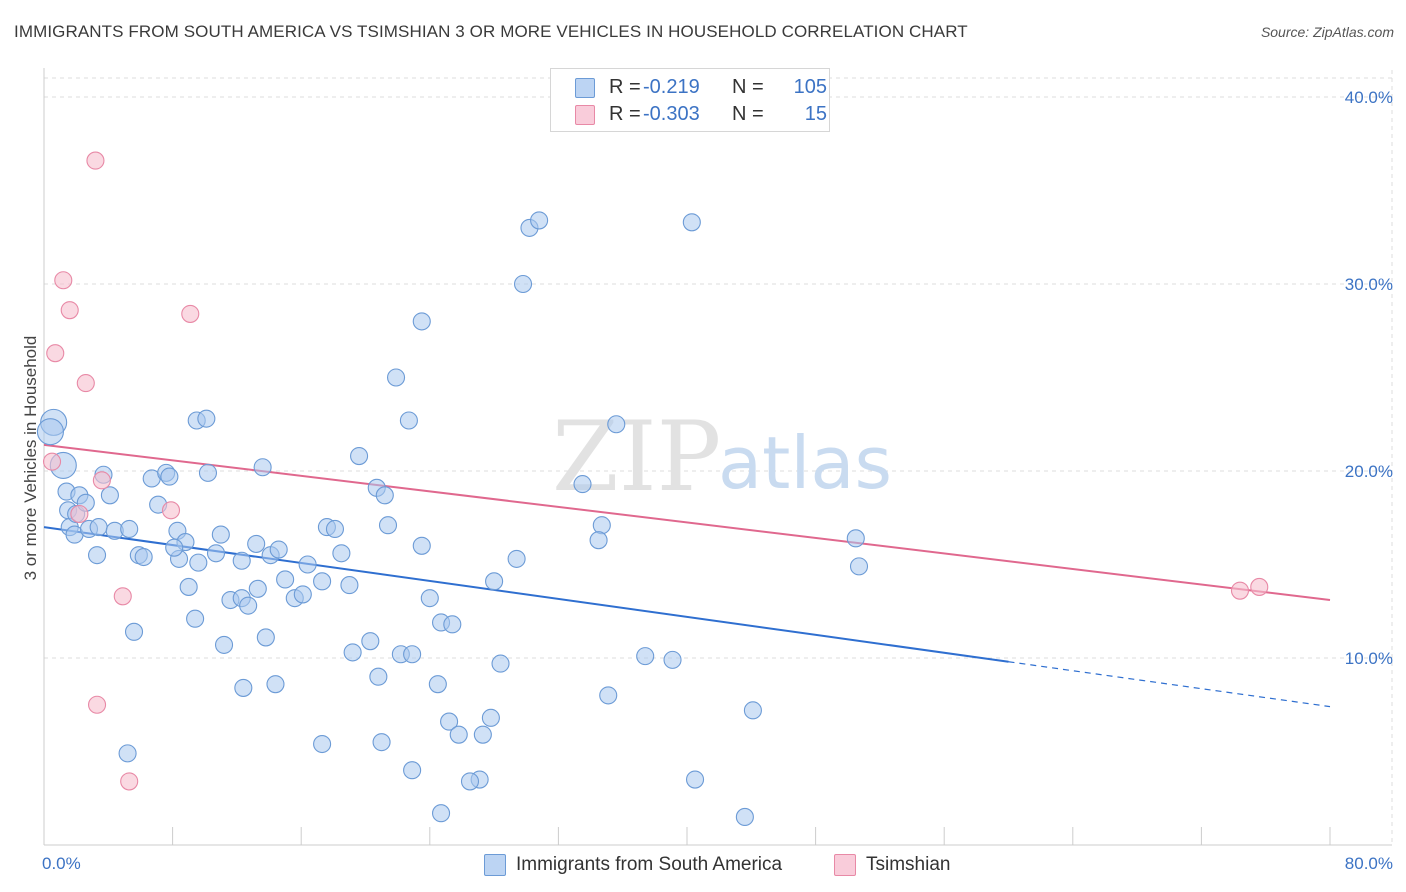  I want to click on bottom-legend-label: Tsimshian, so click(908, 864).